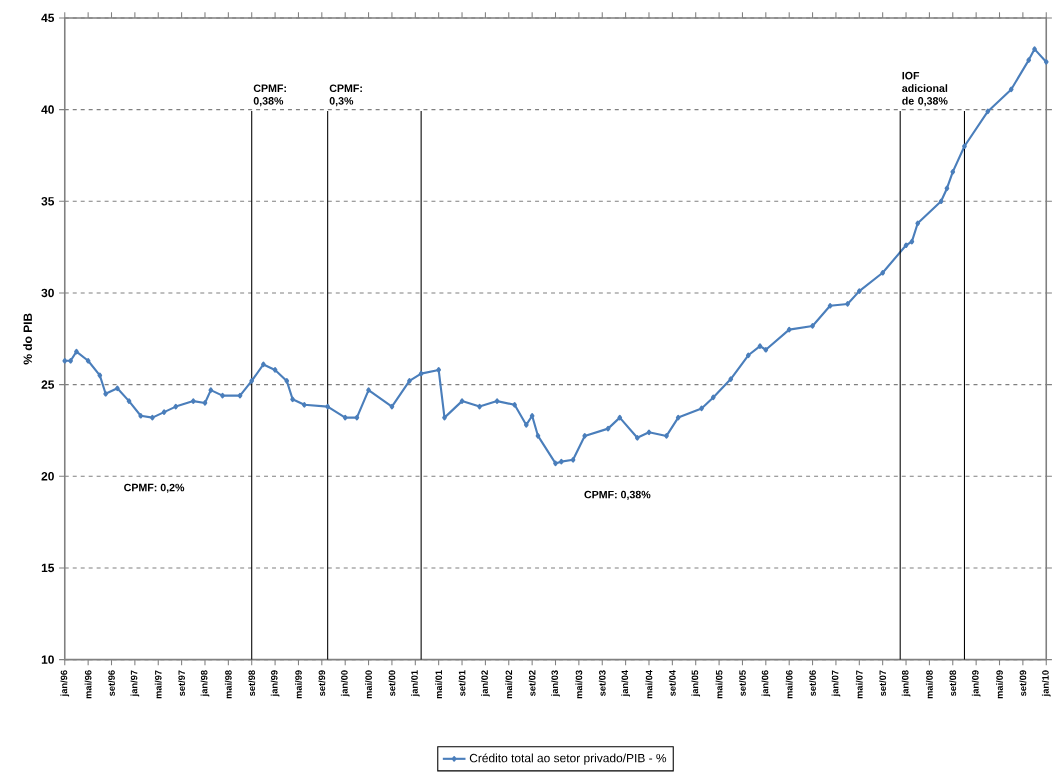 This screenshot has height=784, width=1055. I want to click on x-tick-label: jan/07, so click(836, 683).